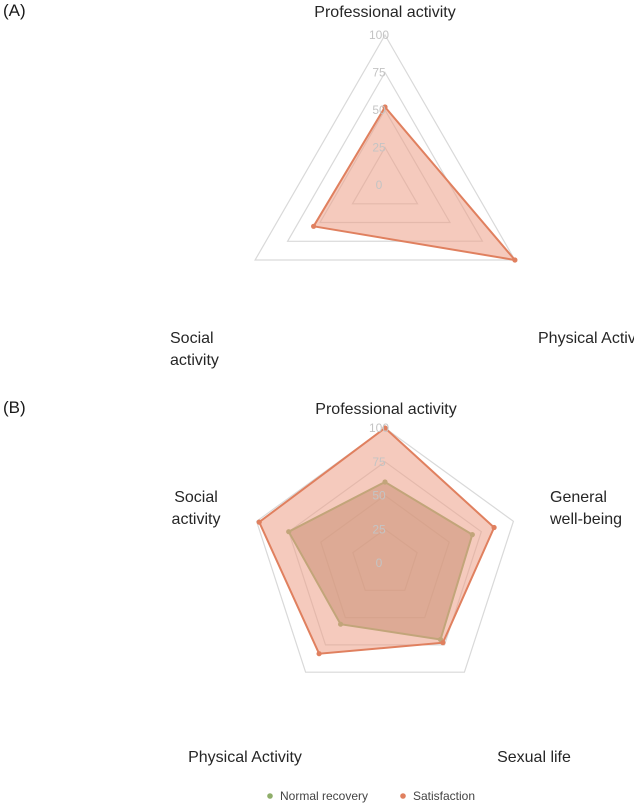  I want to click on panel-a-label: (A), so click(14, 10).